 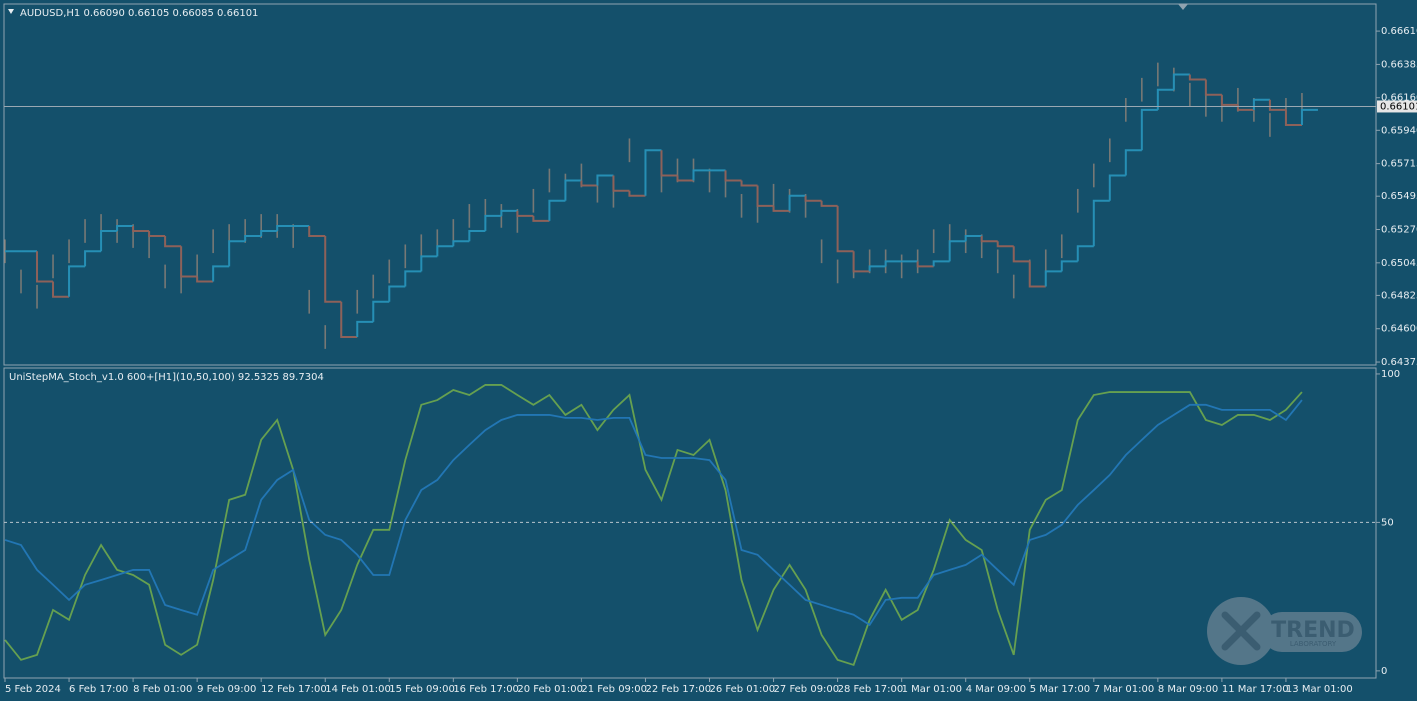 What do you see at coordinates (1188, 689) in the screenshot?
I see `x-tick-label: 8 Mar 09:00` at bounding box center [1188, 689].